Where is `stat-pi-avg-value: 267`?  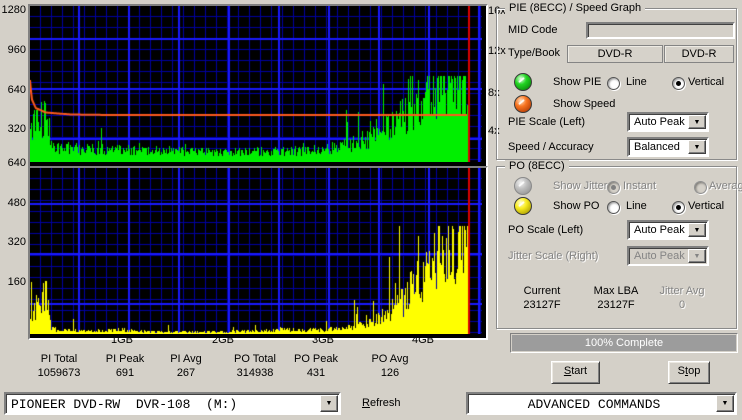
stat-pi-avg-value: 267 is located at coordinates (186, 373).